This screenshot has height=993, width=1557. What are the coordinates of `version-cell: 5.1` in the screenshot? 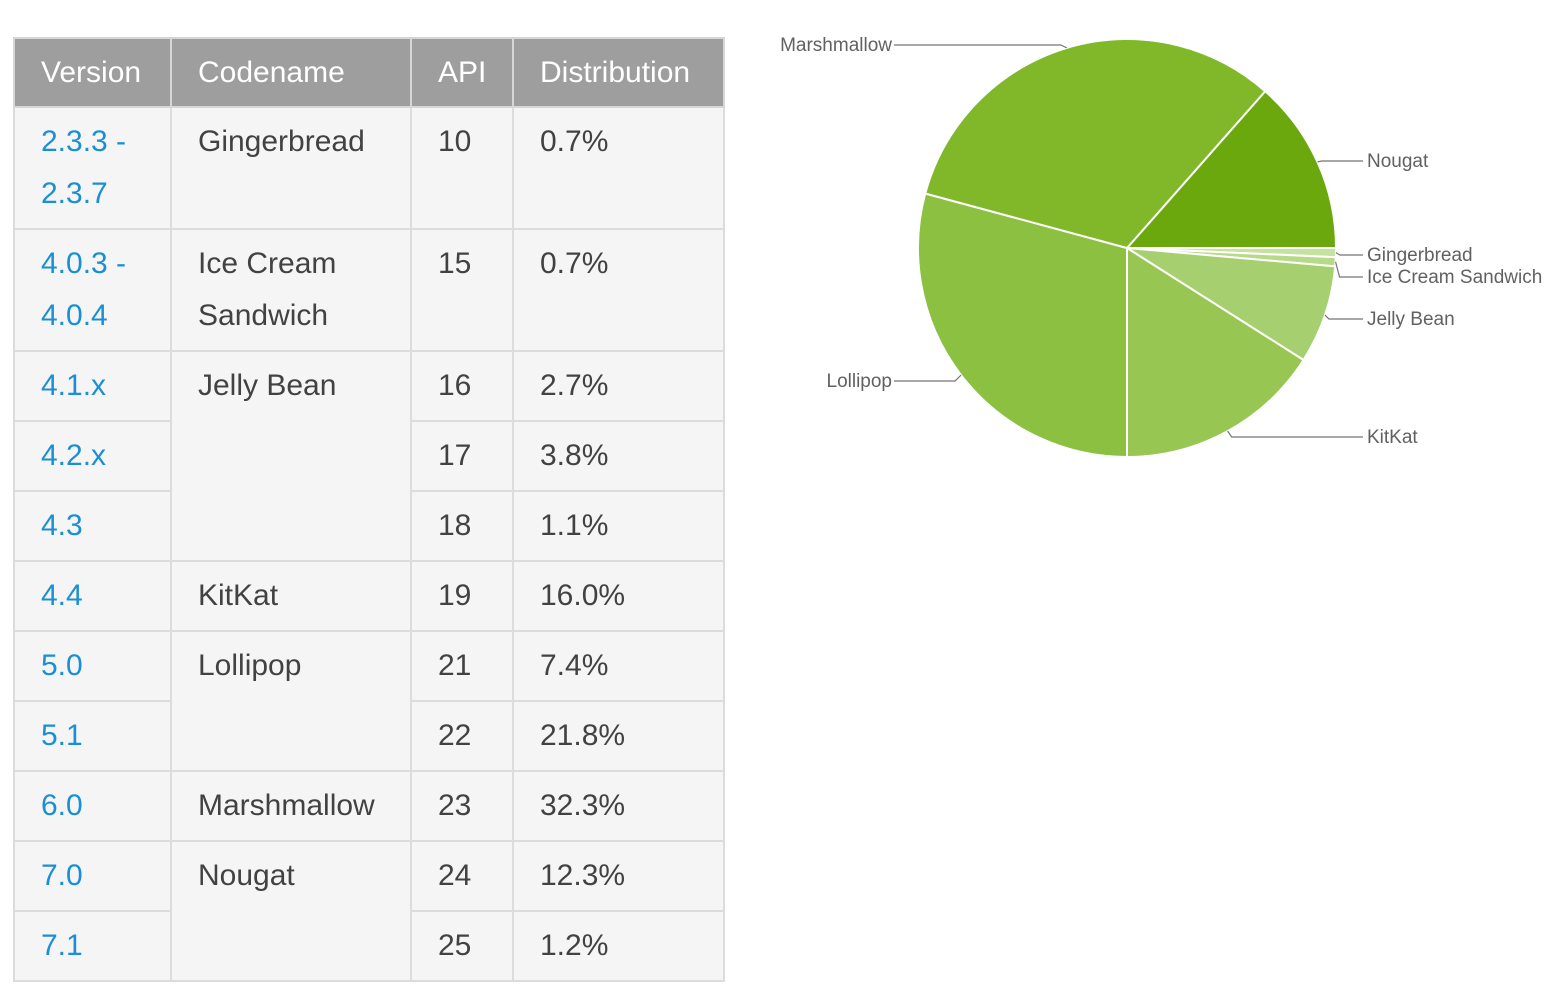 It's located at (92, 736).